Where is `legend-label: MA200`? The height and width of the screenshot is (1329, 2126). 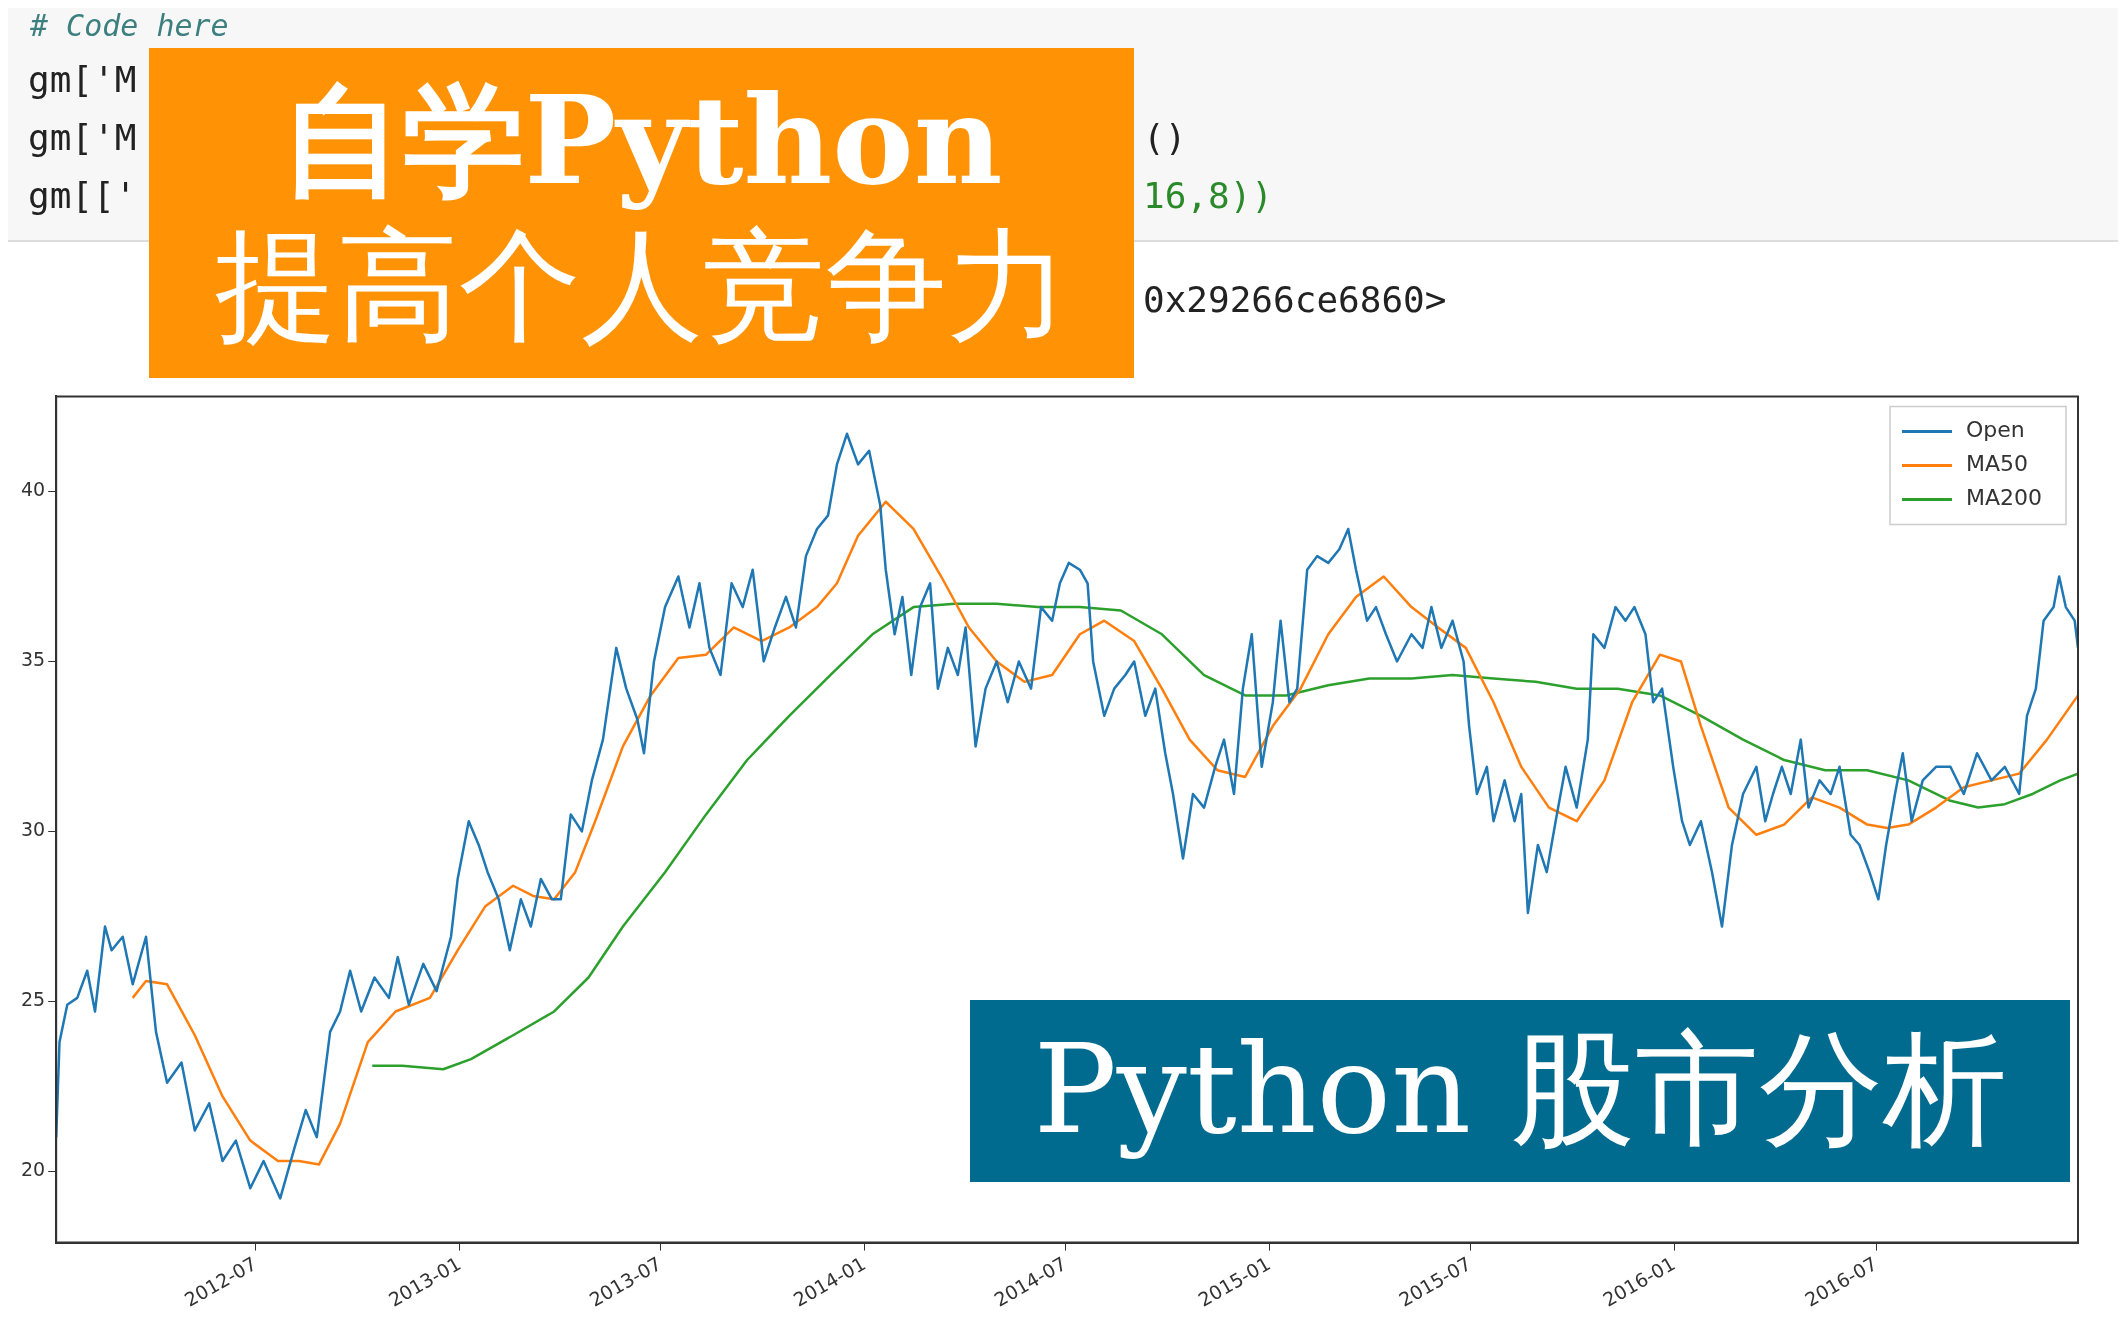
legend-label: MA200 is located at coordinates (2004, 498).